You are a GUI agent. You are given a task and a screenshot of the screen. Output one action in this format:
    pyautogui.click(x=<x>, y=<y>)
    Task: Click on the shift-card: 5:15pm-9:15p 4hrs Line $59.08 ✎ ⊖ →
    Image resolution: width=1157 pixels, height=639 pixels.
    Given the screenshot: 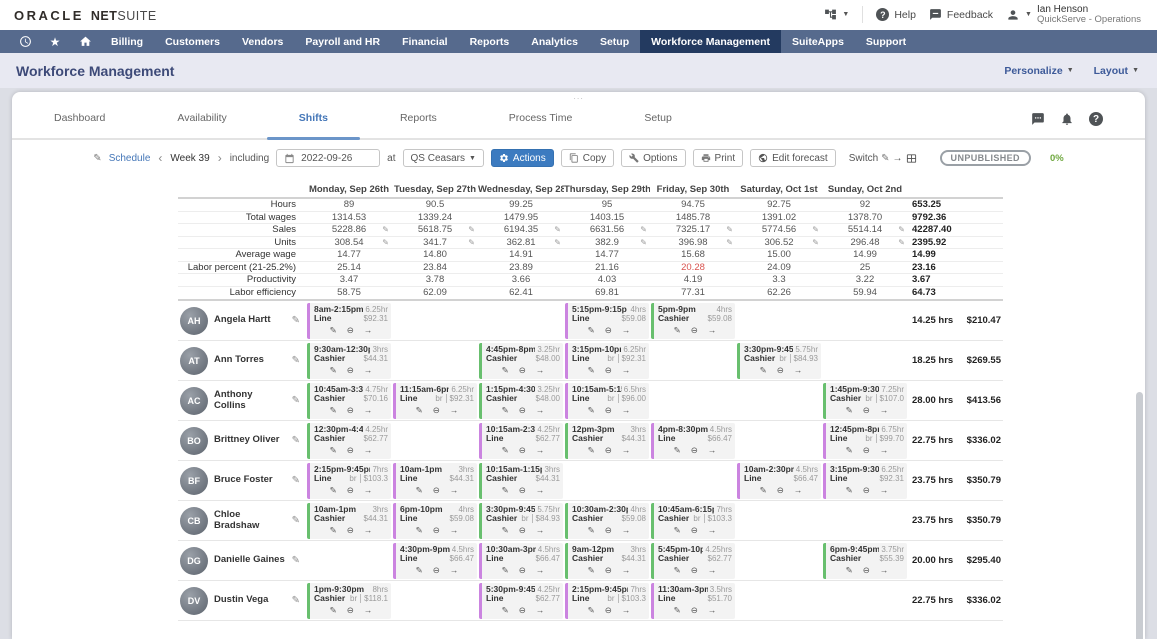 What is the action you would take?
    pyautogui.click(x=607, y=320)
    